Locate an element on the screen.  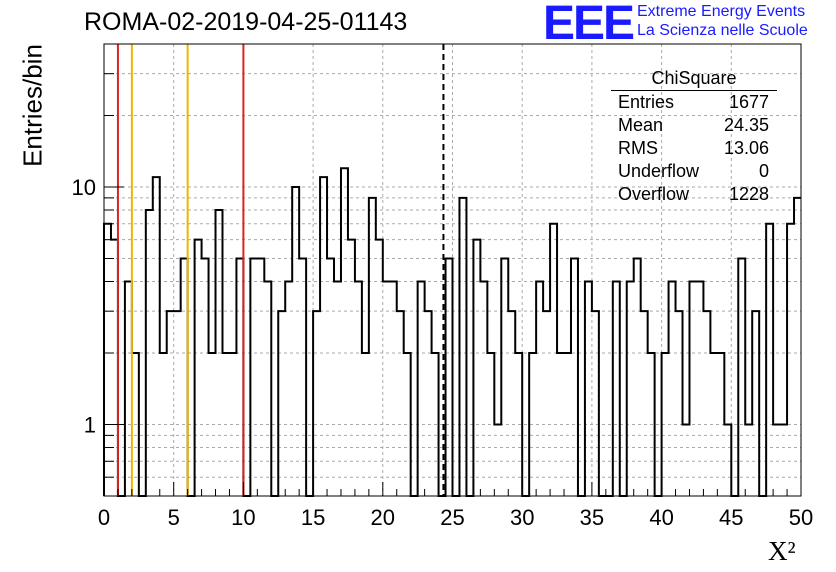
stats-label: RMS is located at coordinates (638, 148).